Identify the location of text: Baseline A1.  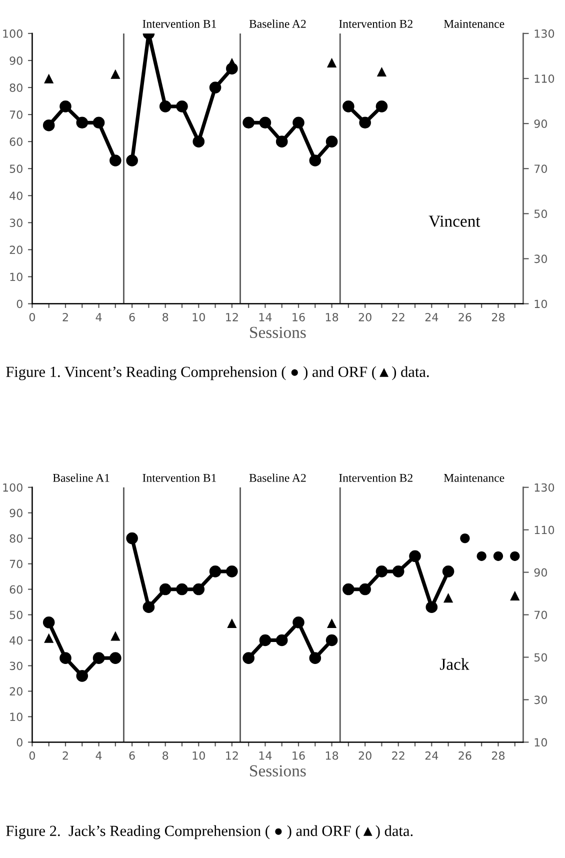
(81, 478).